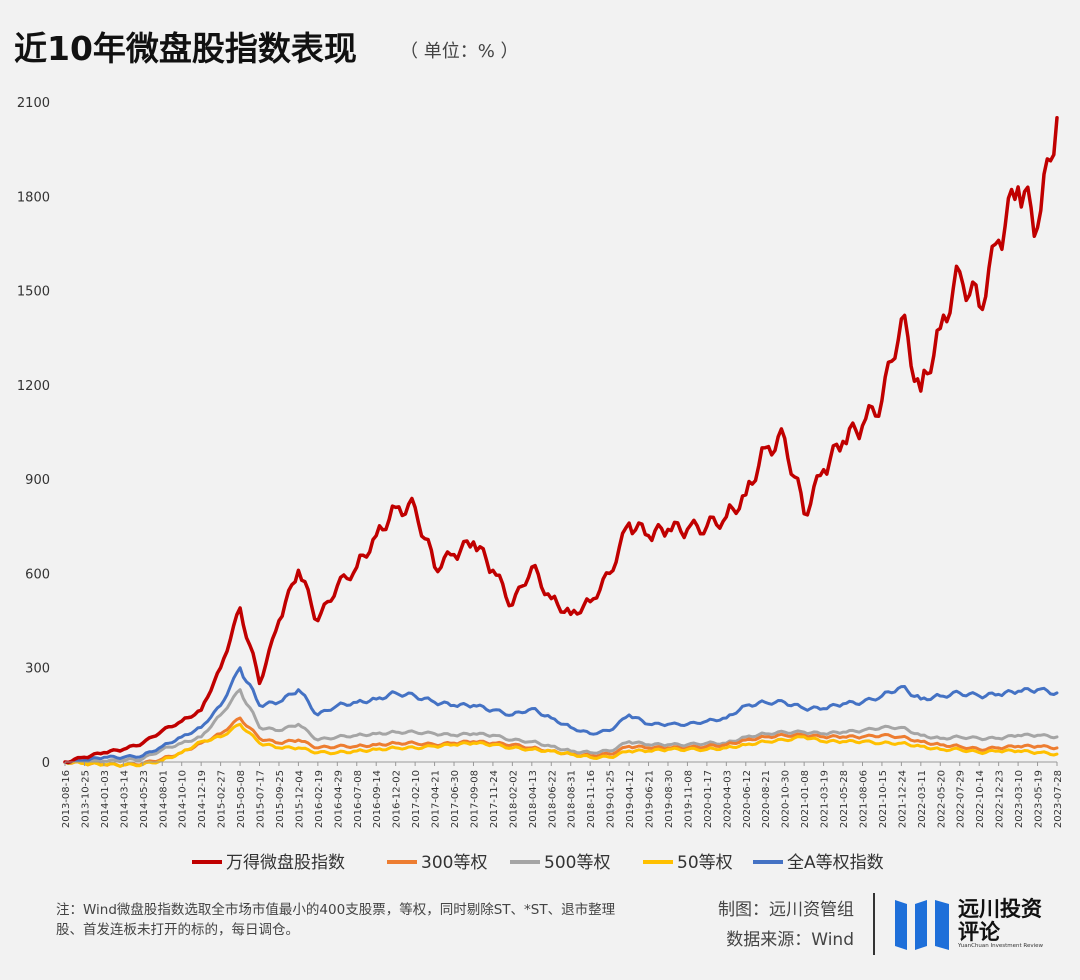  What do you see at coordinates (591, 799) in the screenshot?
I see `x-tick-label: 2018-11-16` at bounding box center [591, 799].